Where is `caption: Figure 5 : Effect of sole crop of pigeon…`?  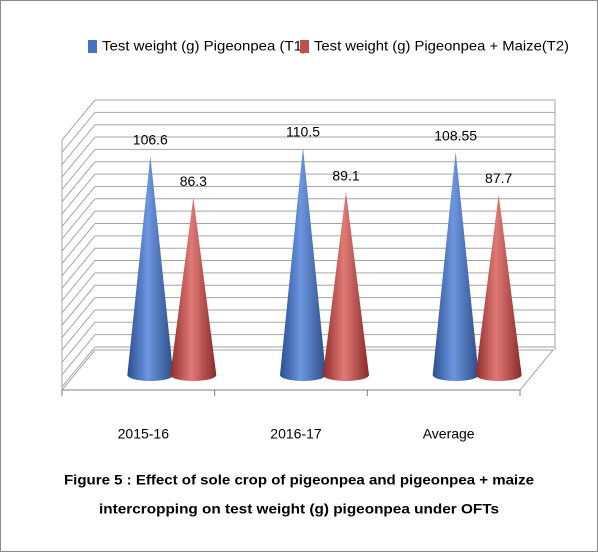 caption: Figure 5 : Effect of sole crop of pigeon… is located at coordinates (299, 480).